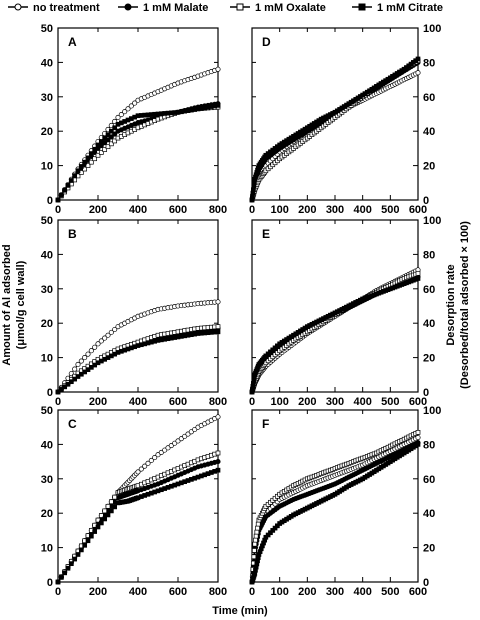  What do you see at coordinates (335, 402) in the screenshot?
I see `x-tick-label: 300` at bounding box center [335, 402].